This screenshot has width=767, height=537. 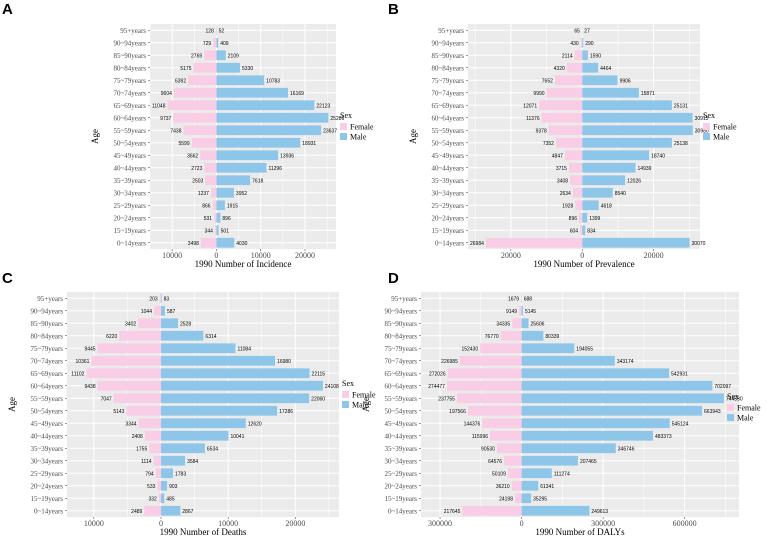 I want to click on data-label-male: 83, so click(x=167, y=299).